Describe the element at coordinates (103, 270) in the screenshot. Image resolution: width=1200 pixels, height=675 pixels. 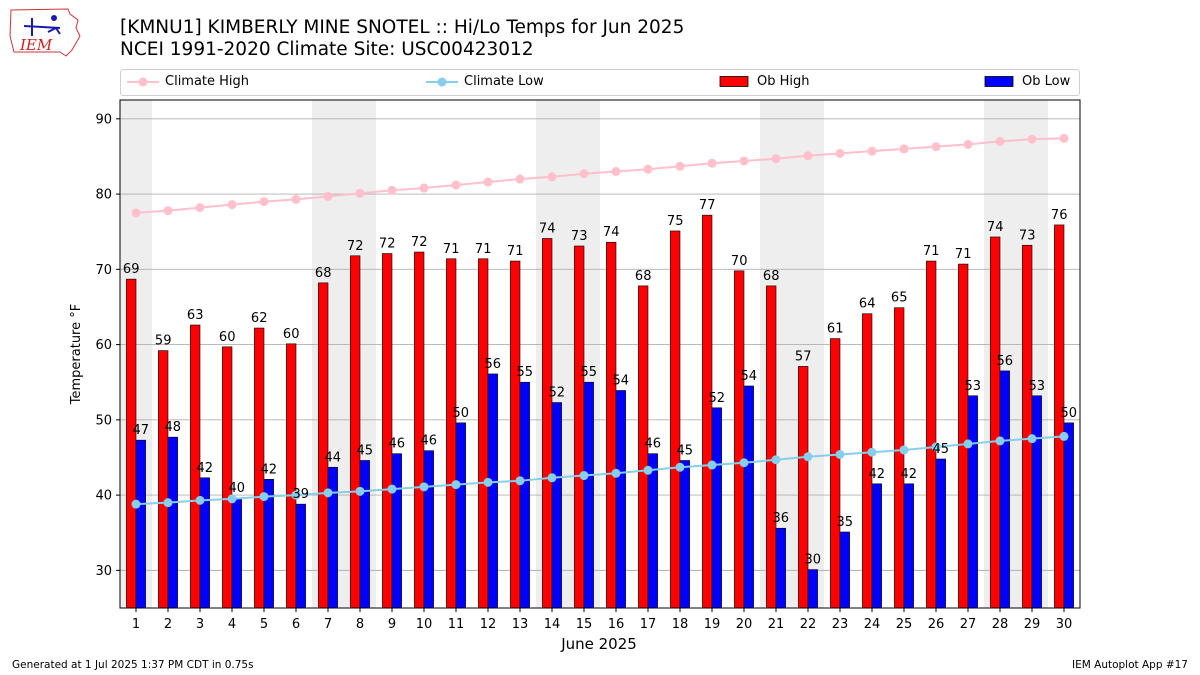
I see `y-tick-label: 70` at that location.